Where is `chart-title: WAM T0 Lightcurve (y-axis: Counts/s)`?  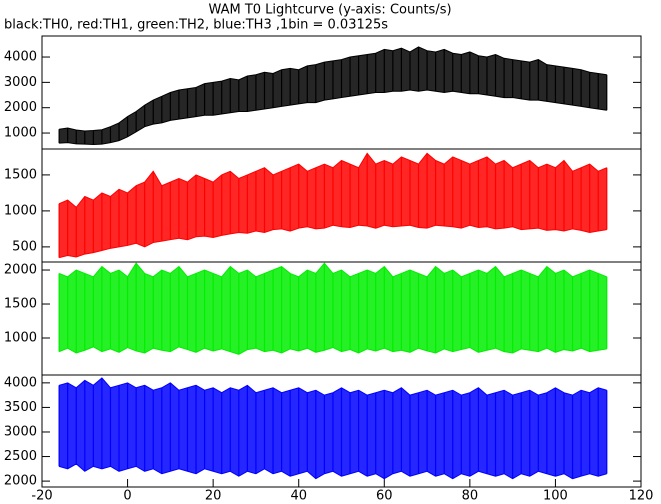 chart-title: WAM T0 Lightcurve (y-axis: Counts/s) is located at coordinates (329, 10).